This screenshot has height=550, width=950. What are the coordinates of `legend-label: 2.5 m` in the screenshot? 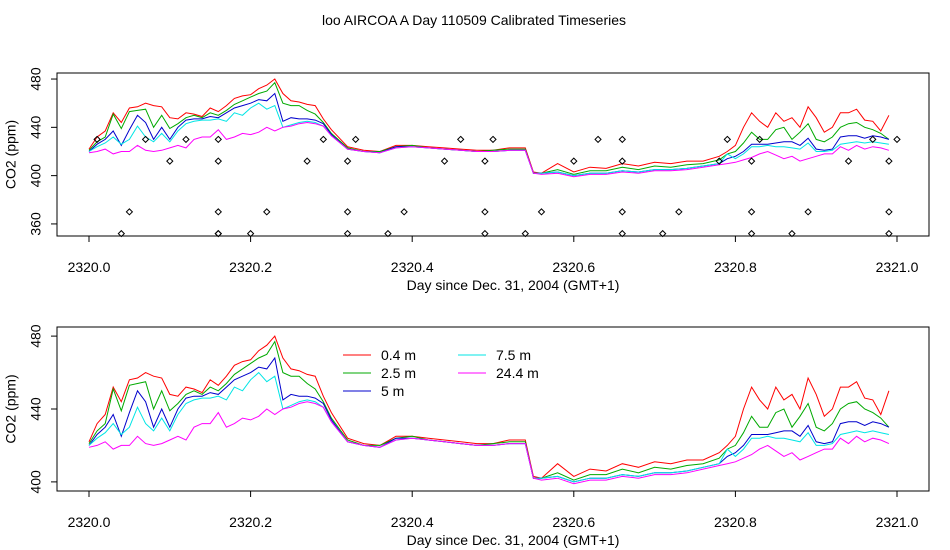 It's located at (398, 373).